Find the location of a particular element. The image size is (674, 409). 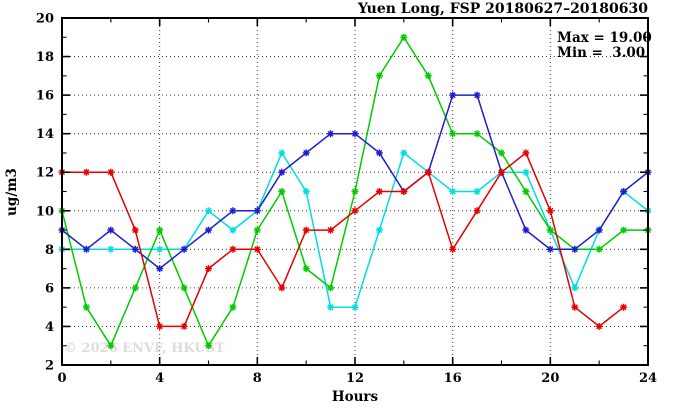

x-tick-label-4: 4 is located at coordinates (159, 378).